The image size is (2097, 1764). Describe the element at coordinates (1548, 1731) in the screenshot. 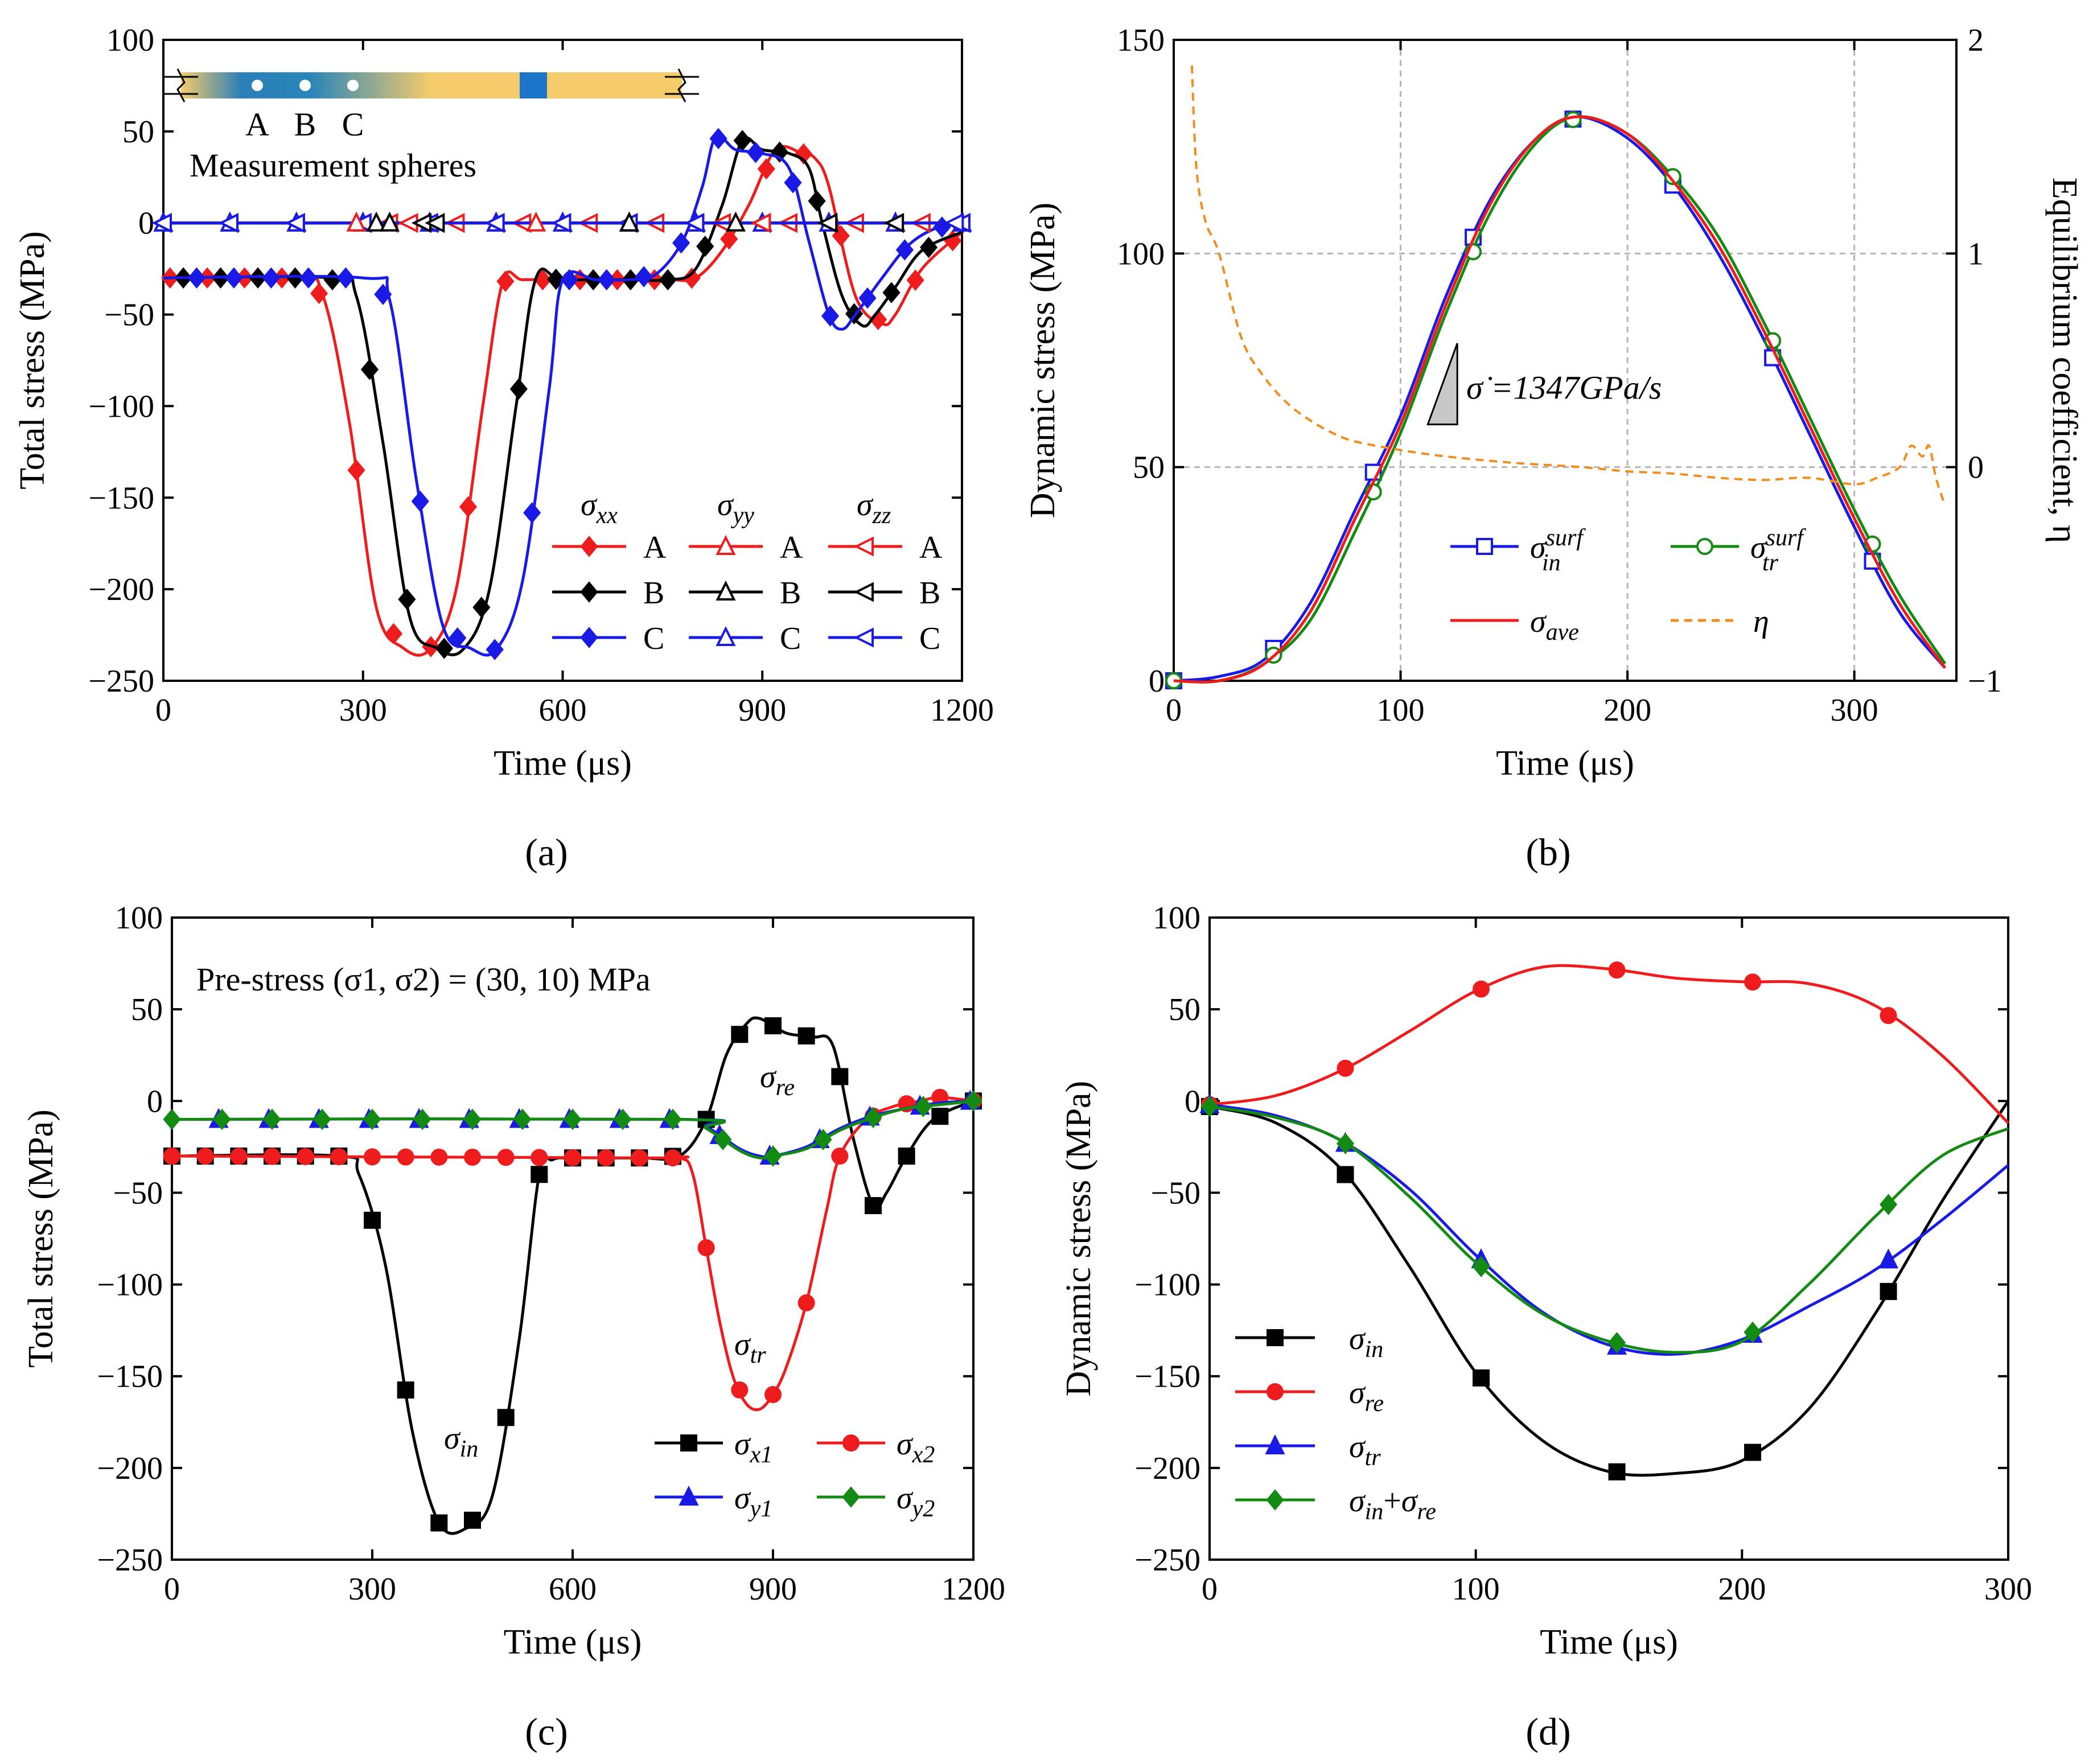

I see `panel-label: (d)` at that location.